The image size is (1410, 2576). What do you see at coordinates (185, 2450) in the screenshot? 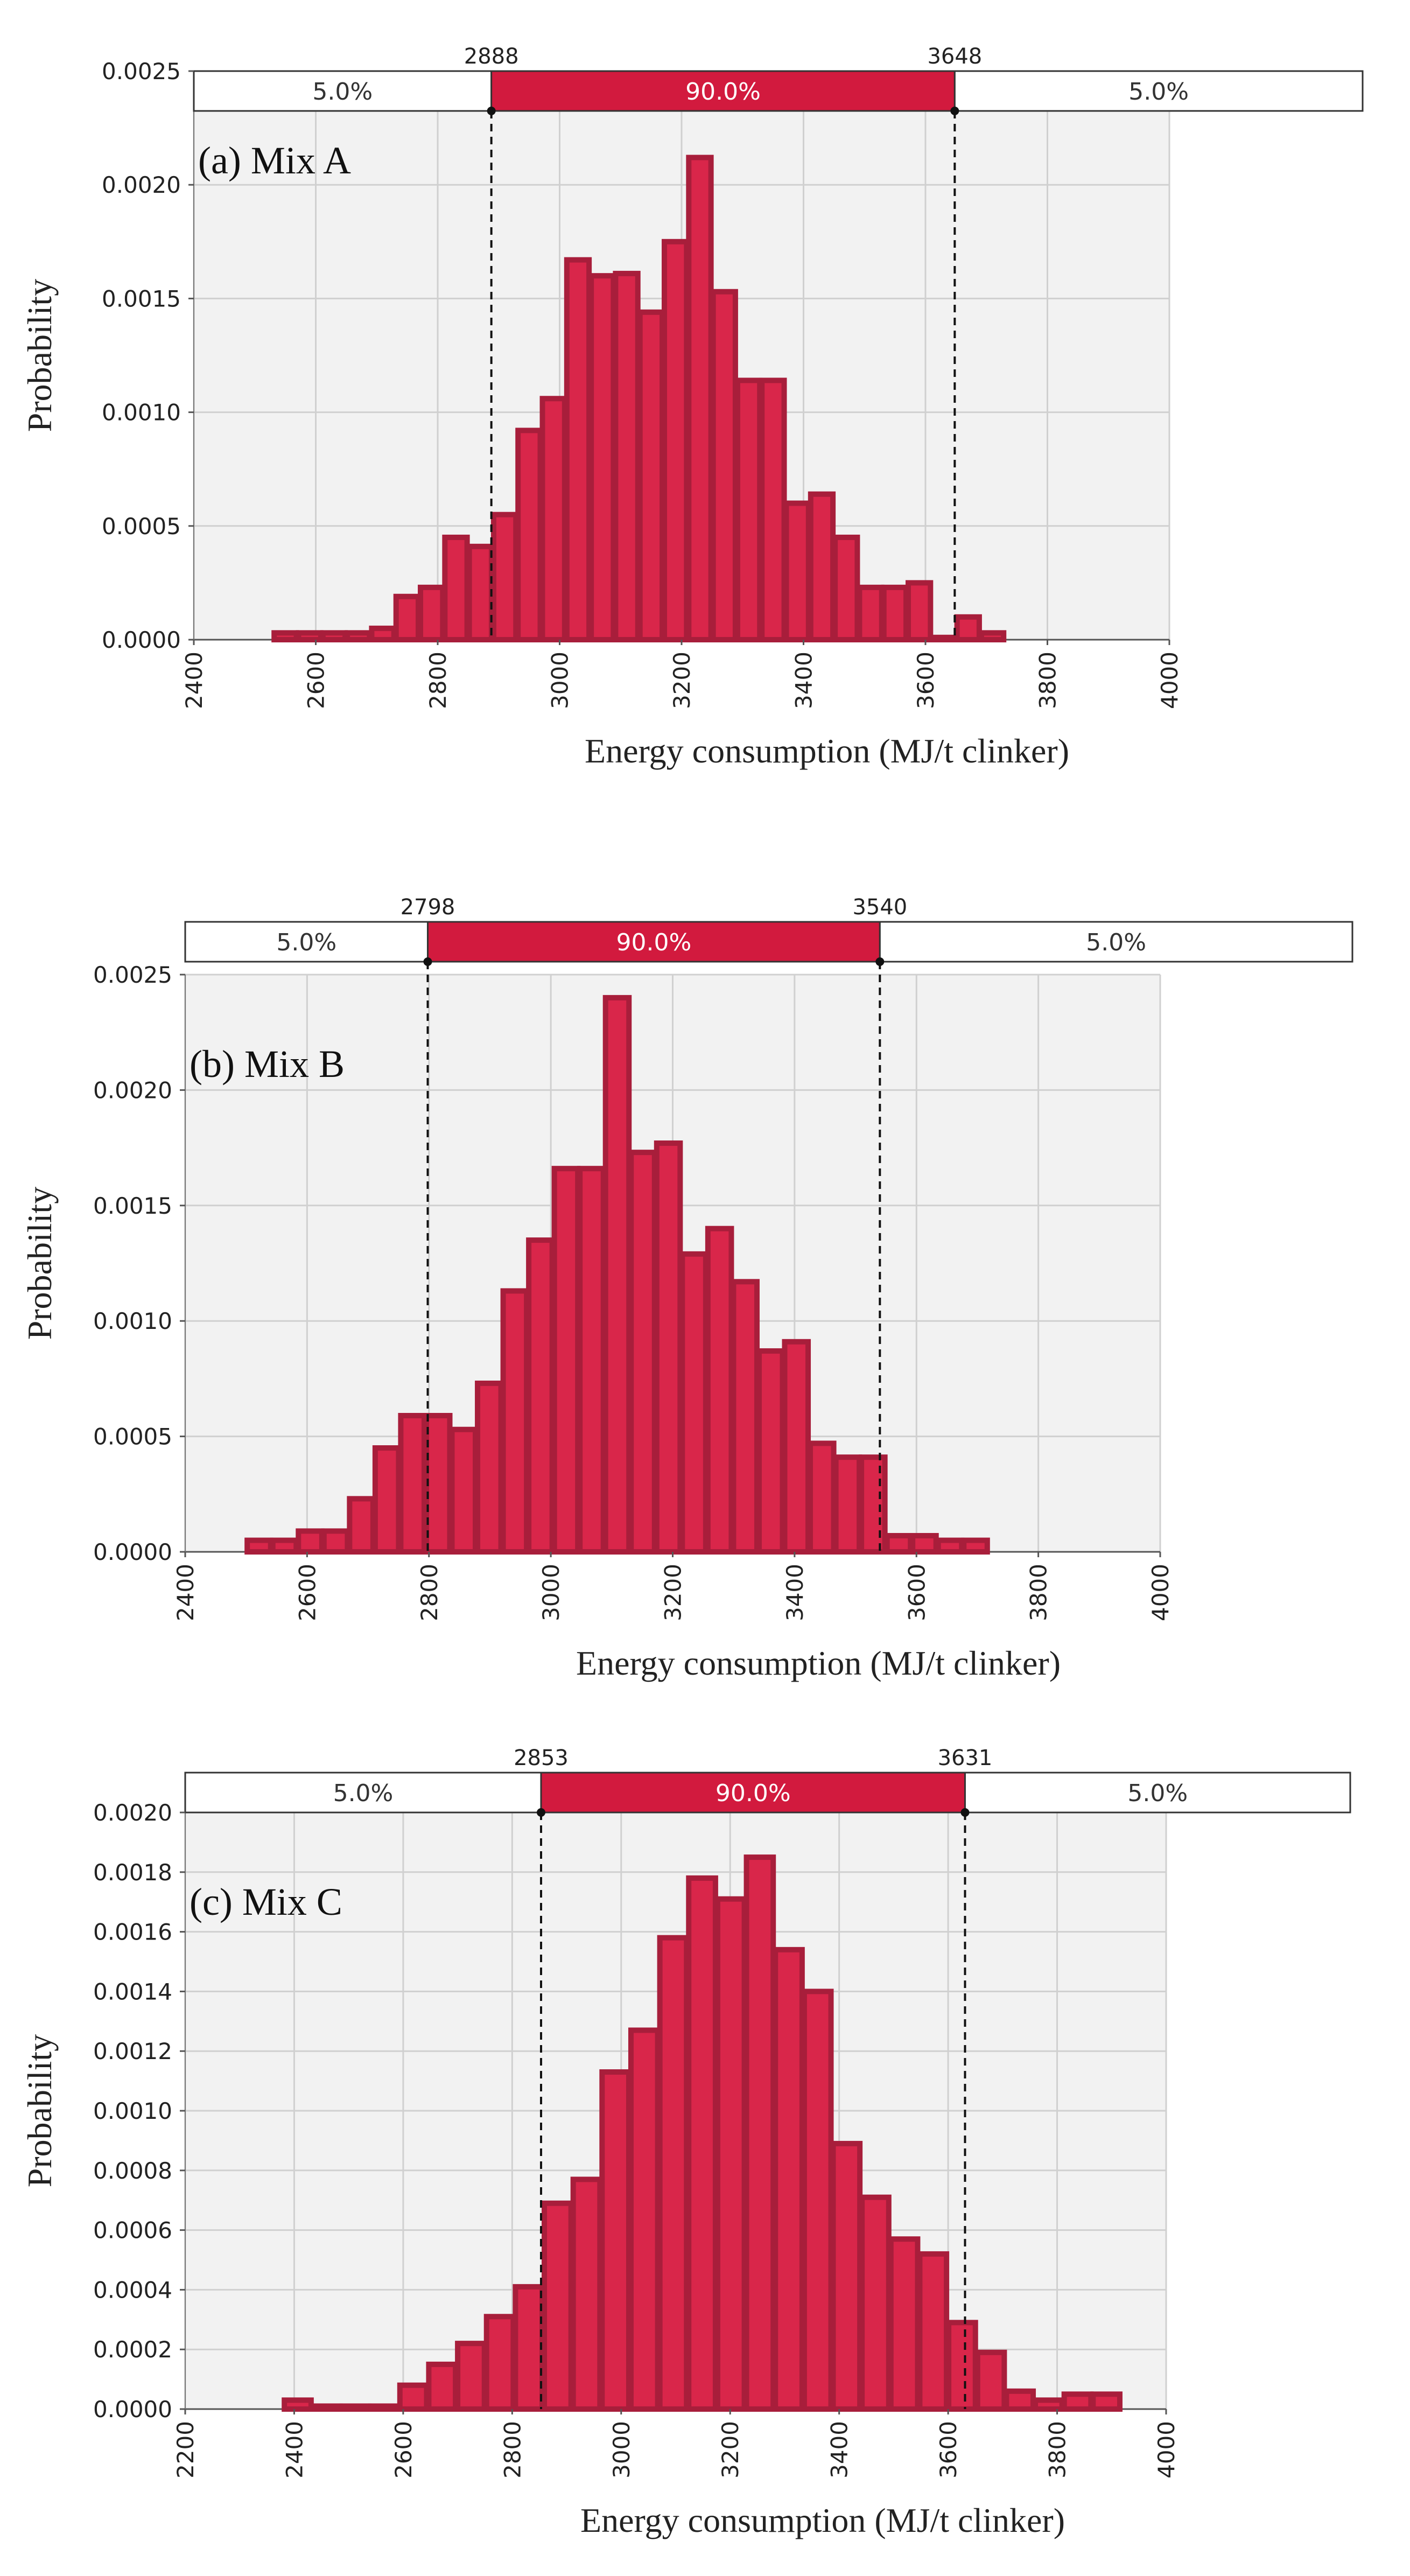
I see `x-tick-label: 2200` at bounding box center [185, 2450].